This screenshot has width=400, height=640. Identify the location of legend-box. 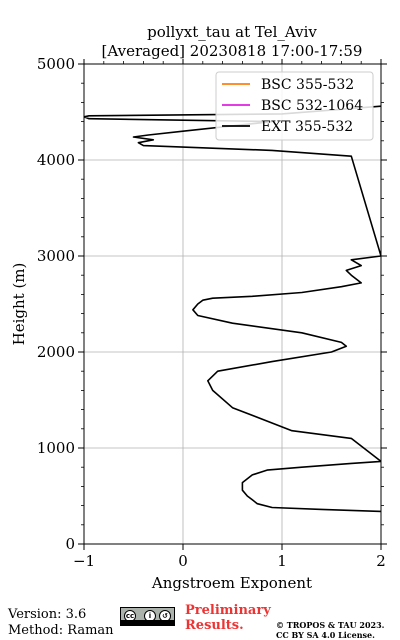
(294, 106).